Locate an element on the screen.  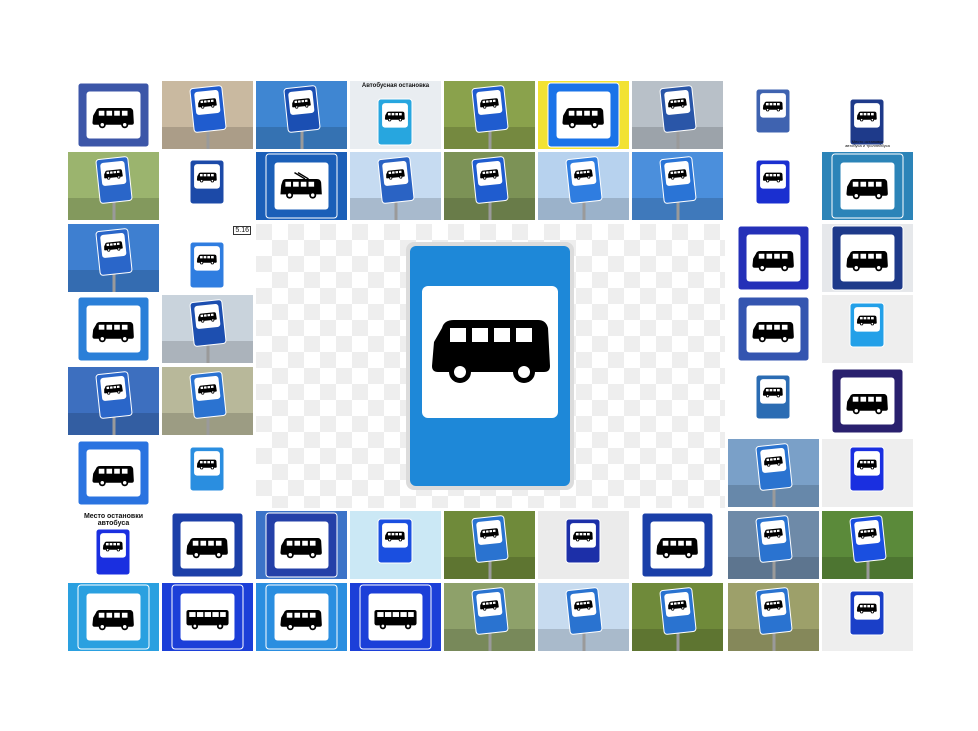
collage-tile-r0c7 is located at coordinates (773, 115).